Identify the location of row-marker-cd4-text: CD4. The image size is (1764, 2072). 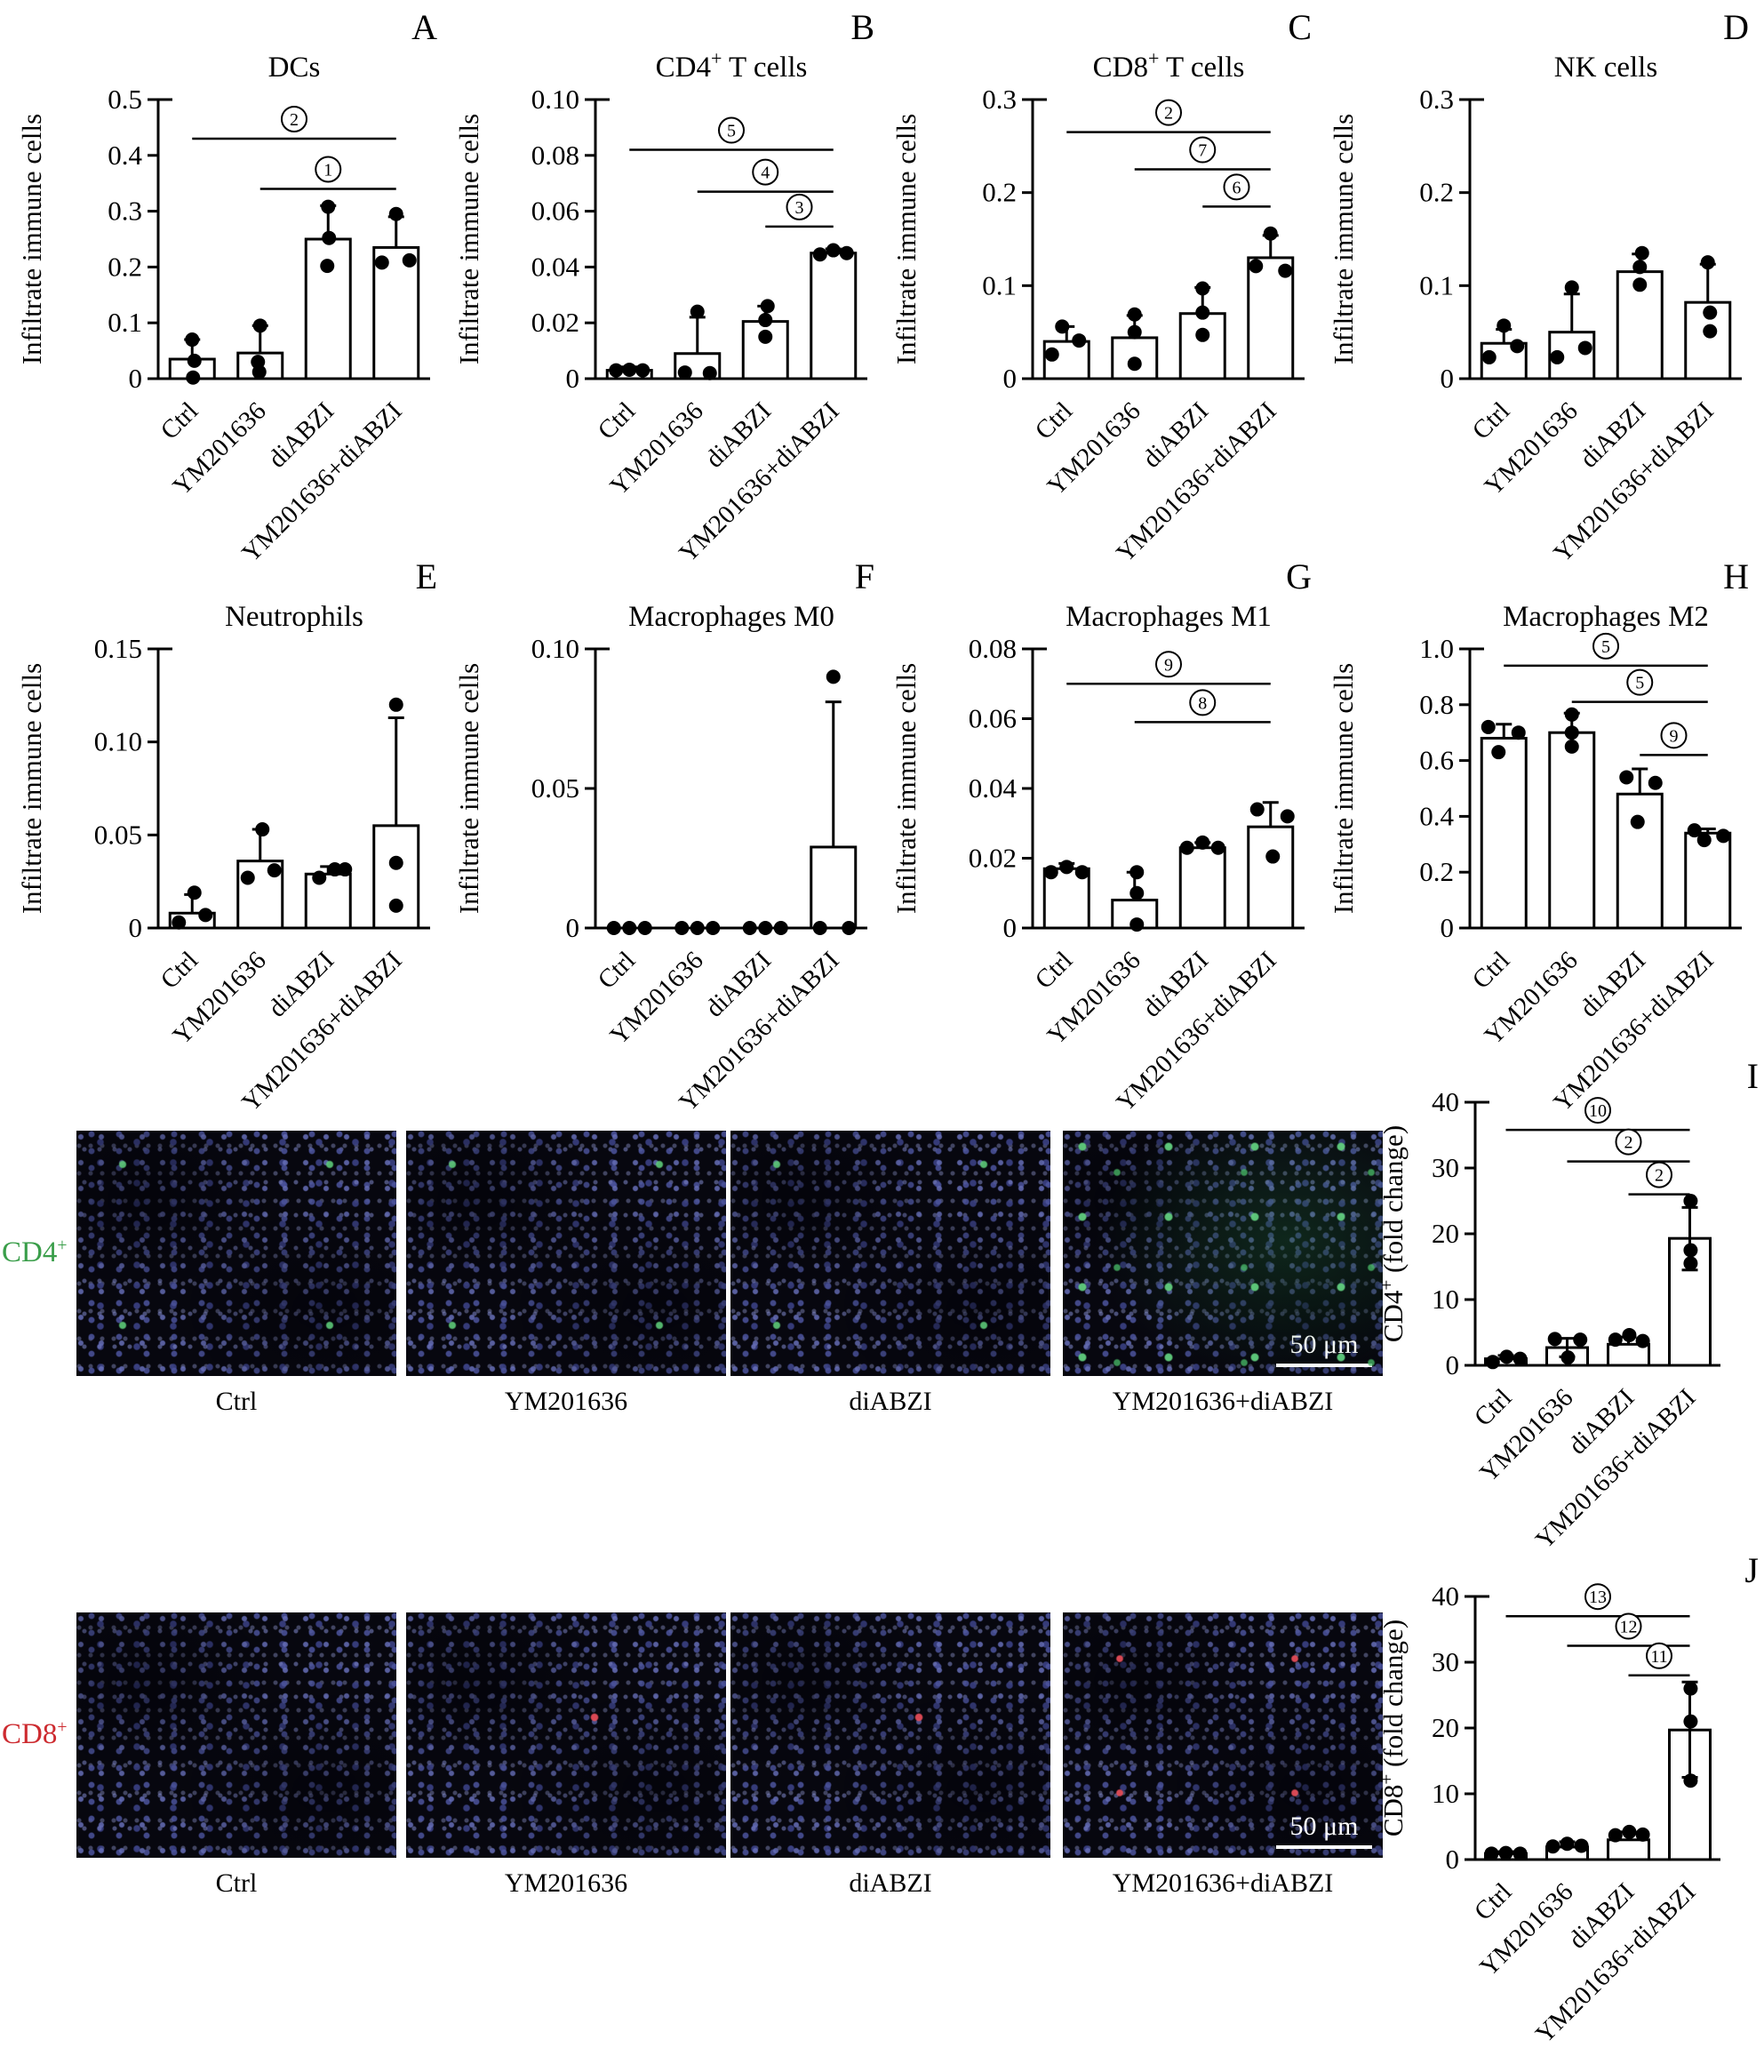
(30, 1252).